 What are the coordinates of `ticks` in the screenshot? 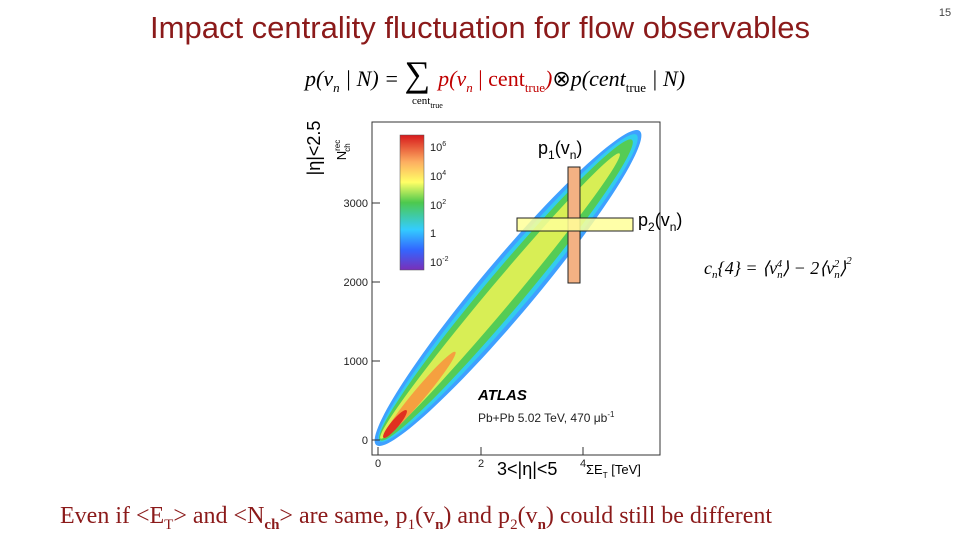 It's located at (478, 328).